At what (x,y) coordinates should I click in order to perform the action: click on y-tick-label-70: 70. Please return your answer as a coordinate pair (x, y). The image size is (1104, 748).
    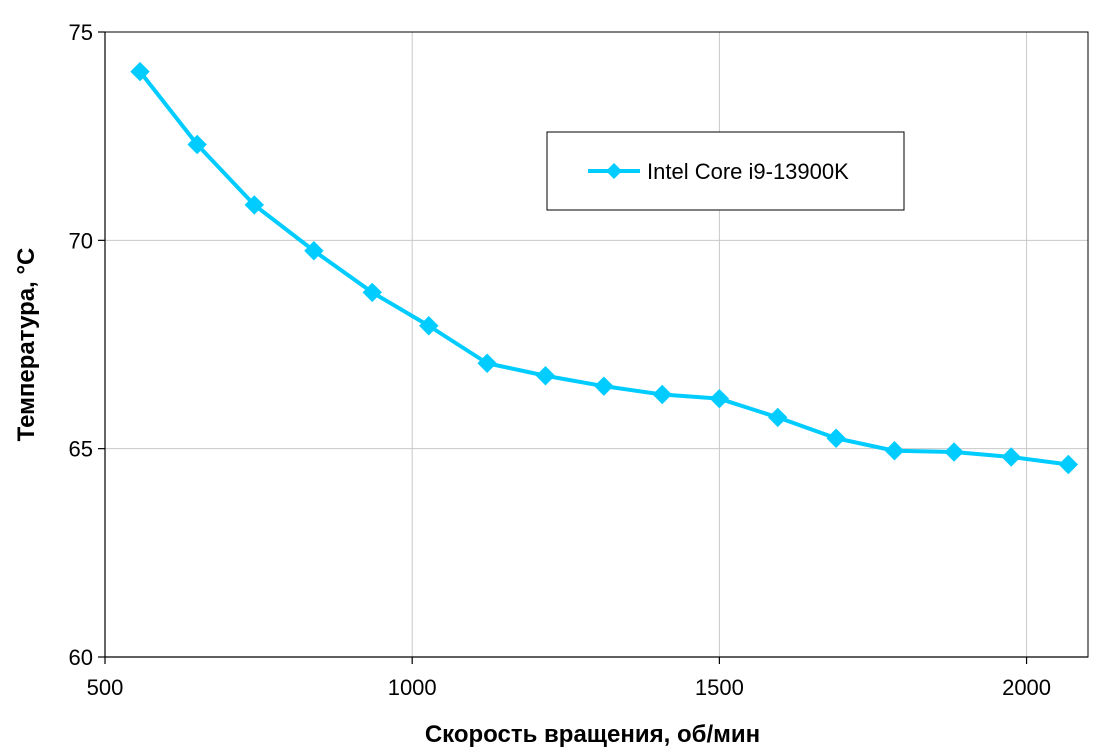
    Looking at the image, I should click on (81, 240).